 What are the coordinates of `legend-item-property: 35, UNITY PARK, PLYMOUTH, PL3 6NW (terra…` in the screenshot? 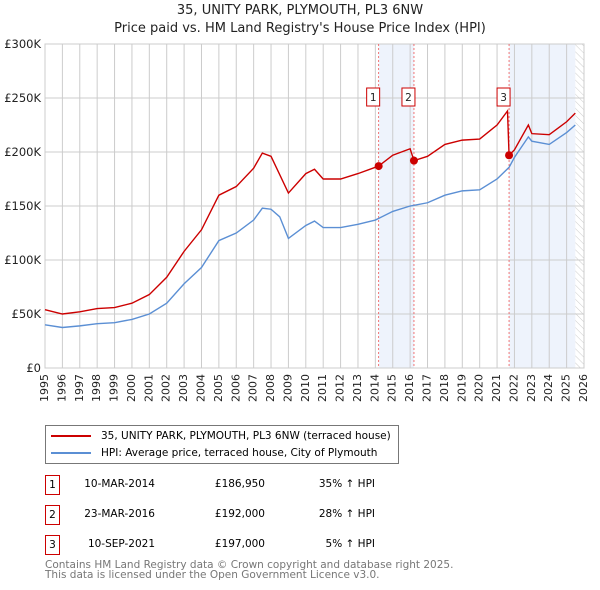 It's located at (221, 436).